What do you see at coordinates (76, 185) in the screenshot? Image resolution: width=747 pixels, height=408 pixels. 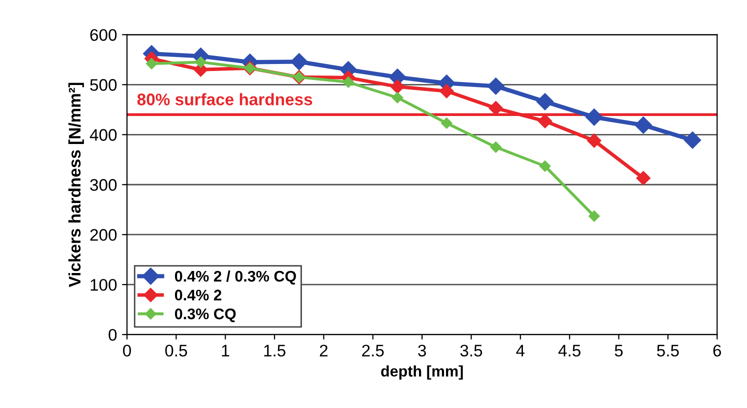 I see `y-axis-title: Vickers hardness [N/mm²]` at bounding box center [76, 185].